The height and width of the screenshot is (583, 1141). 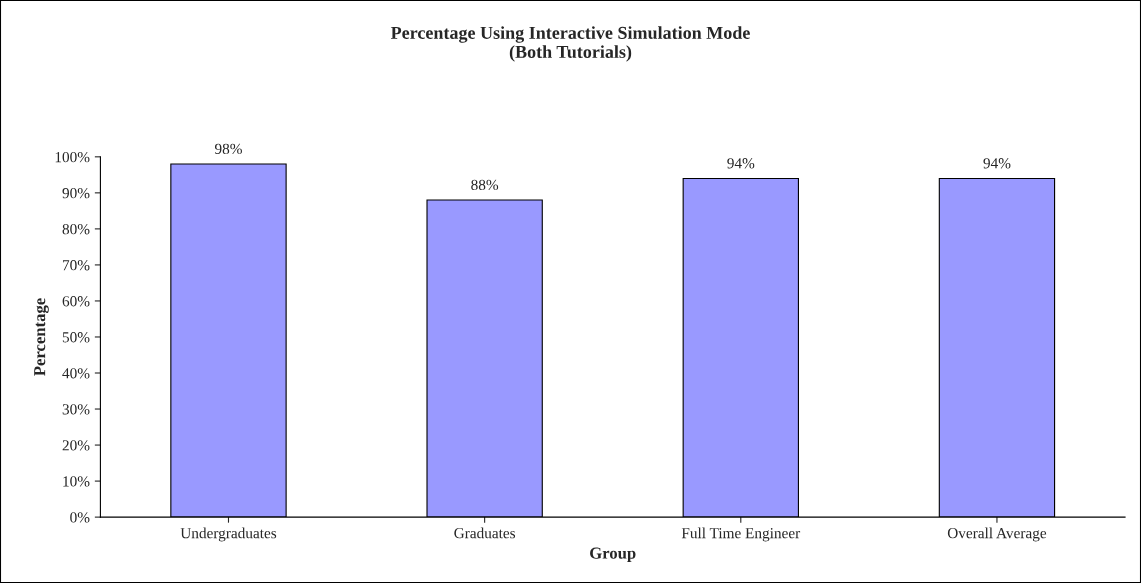 I want to click on x-tick-label: Overall Average, so click(x=997, y=534).